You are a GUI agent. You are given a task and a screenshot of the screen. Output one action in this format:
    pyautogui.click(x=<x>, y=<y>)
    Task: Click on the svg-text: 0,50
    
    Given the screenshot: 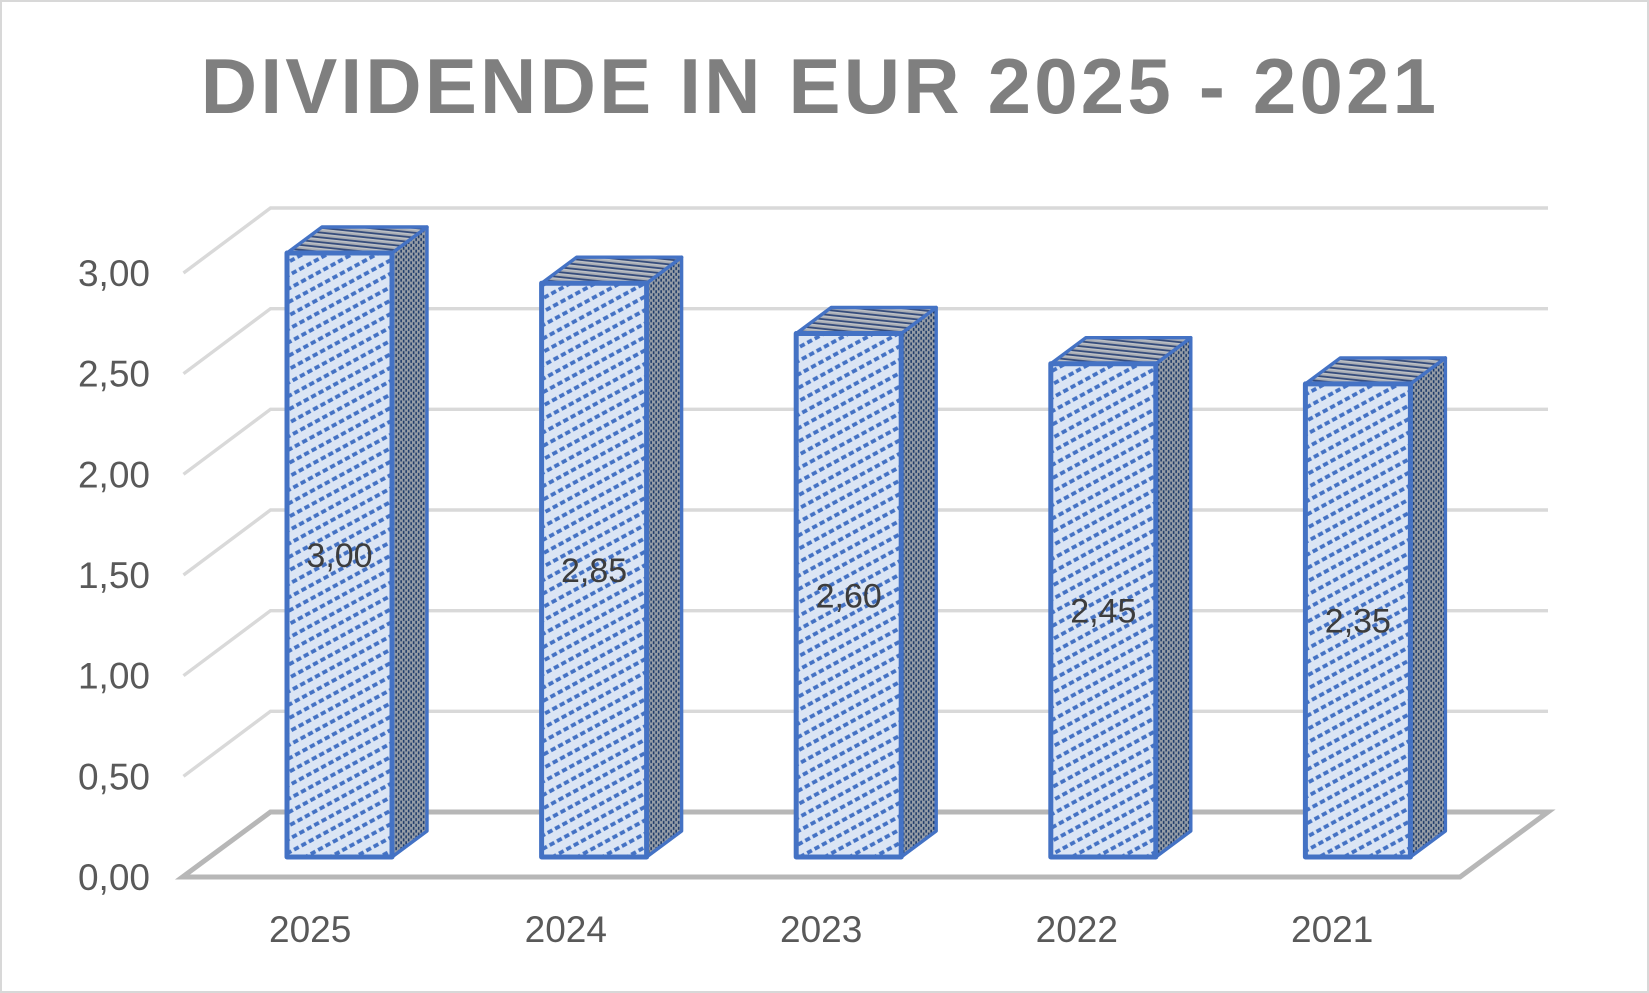 What is the action you would take?
    pyautogui.click(x=114, y=776)
    